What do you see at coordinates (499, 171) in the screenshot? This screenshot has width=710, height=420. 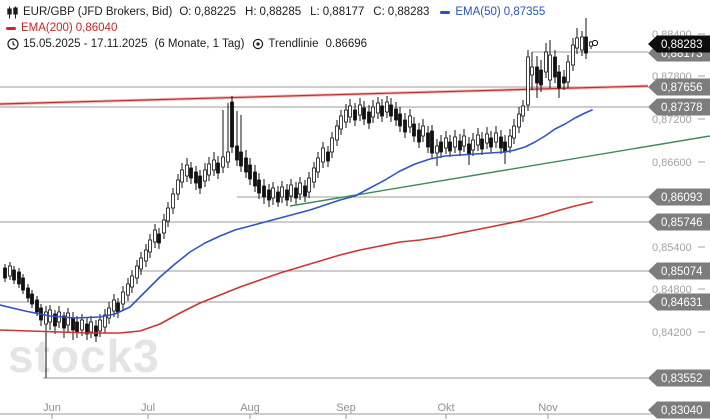 I see `rising-green-trendline` at bounding box center [499, 171].